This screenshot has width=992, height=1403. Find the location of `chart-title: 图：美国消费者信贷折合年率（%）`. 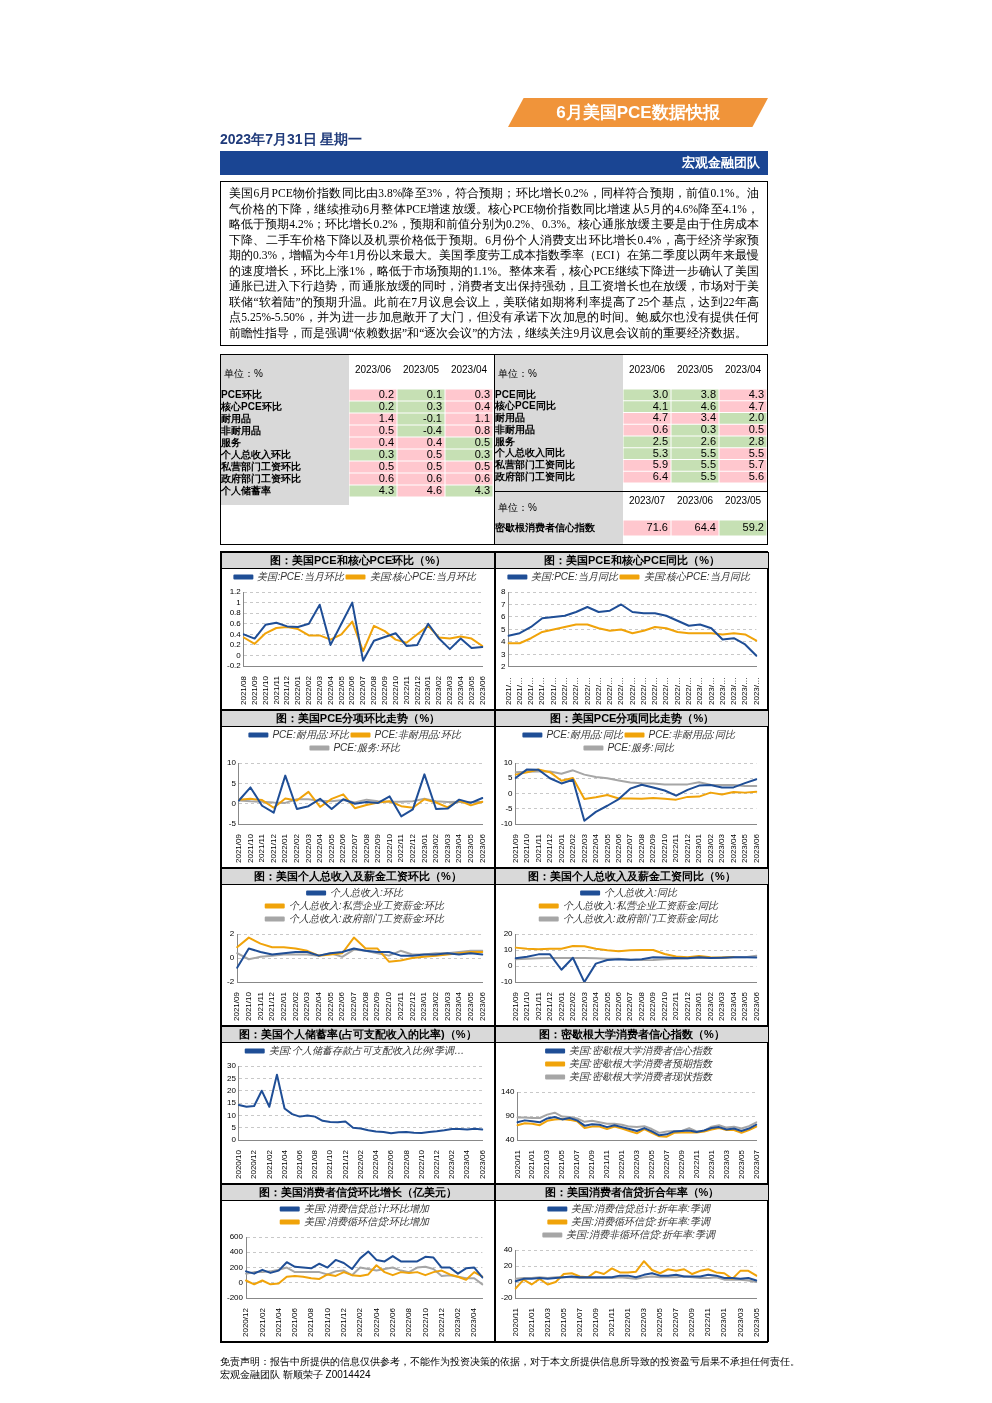

chart-title: 图：美国消费者信贷折合年率（%） is located at coordinates (632, 1193).